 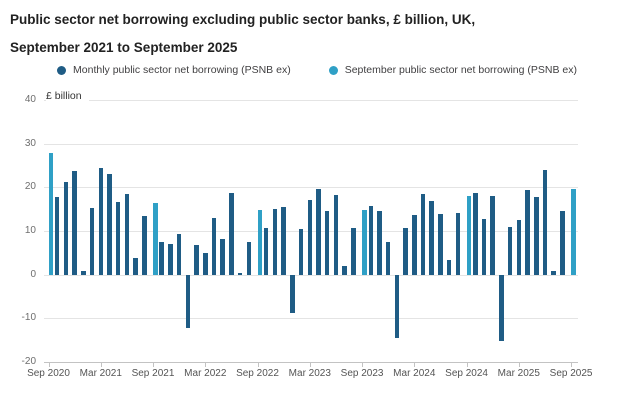 I want to click on y-tick-label--20: -20, so click(x=28, y=361).